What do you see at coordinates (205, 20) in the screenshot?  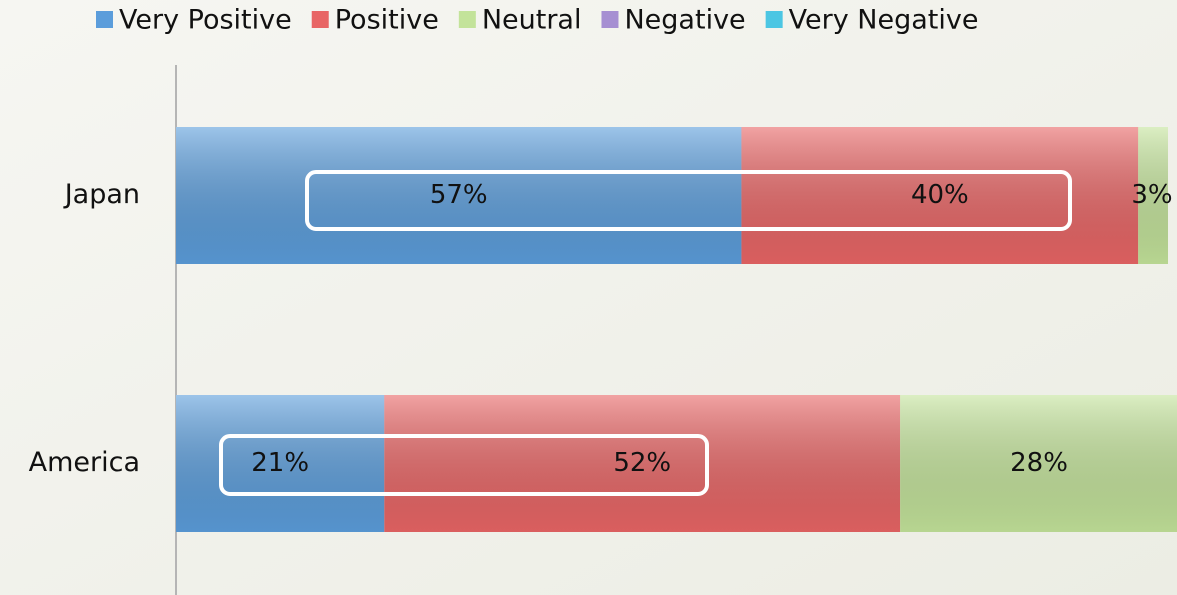 I see `legend-label: Very Positive` at bounding box center [205, 20].